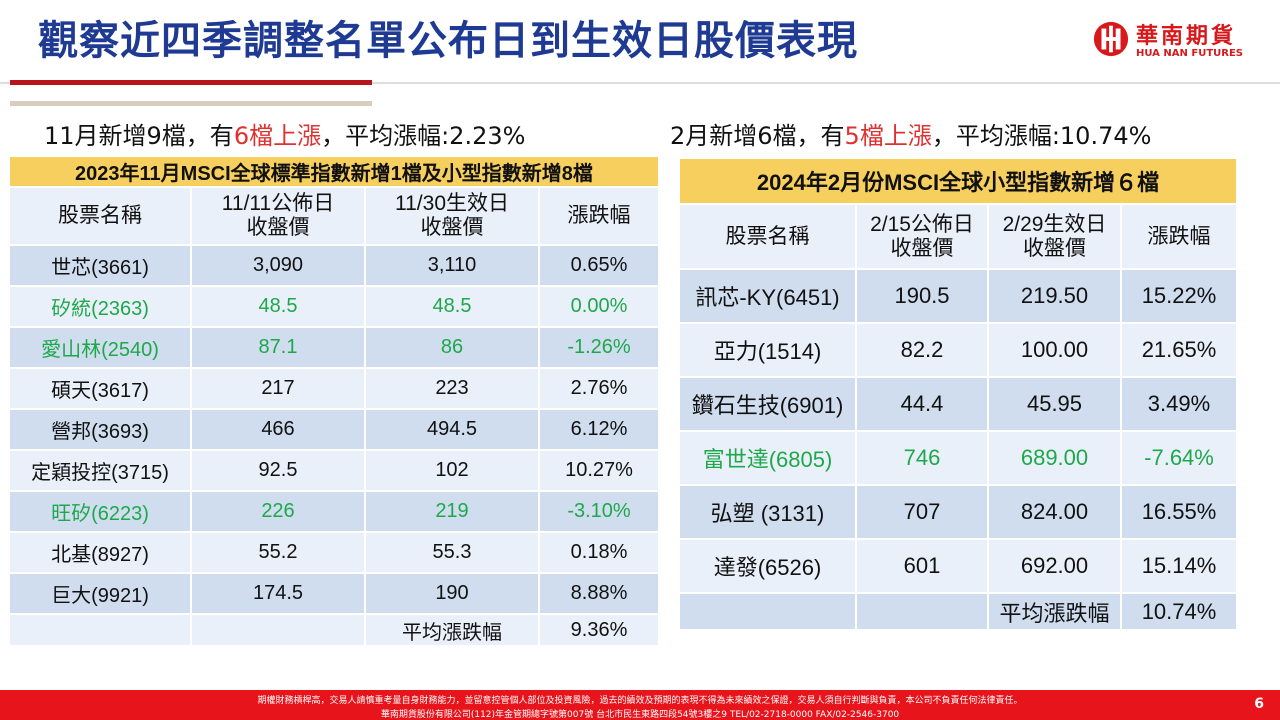  Describe the element at coordinates (278, 266) in the screenshot. I see `announce-close-cell: 3,090` at that location.